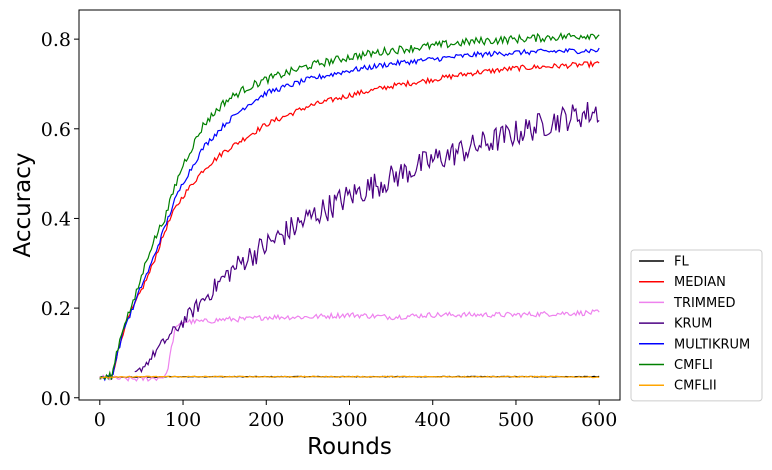 This screenshot has width=772, height=470. Describe the element at coordinates (681, 262) in the screenshot. I see `legend-label: FL` at that location.